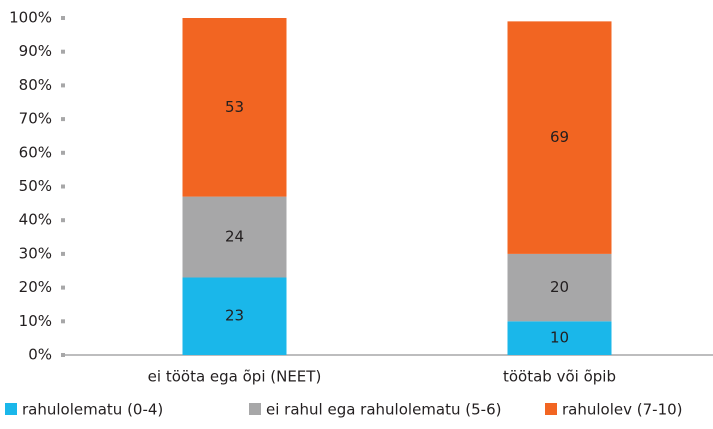 The image size is (713, 429). I want to click on y-tick-label: 90%, so click(35, 51).